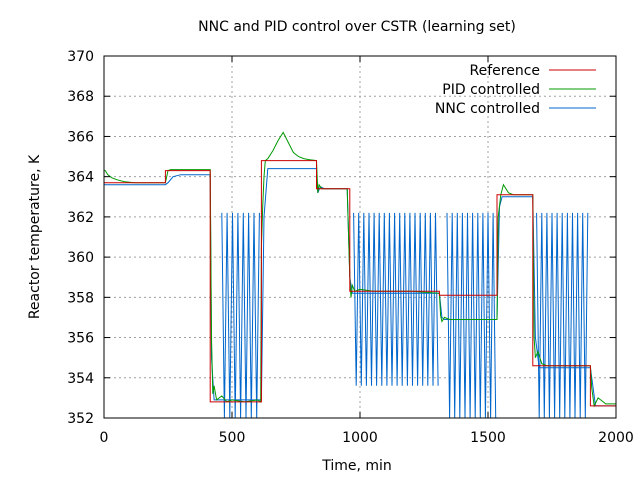  Describe the element at coordinates (80, 218) in the screenshot. I see `y-tick-label: 362` at that location.